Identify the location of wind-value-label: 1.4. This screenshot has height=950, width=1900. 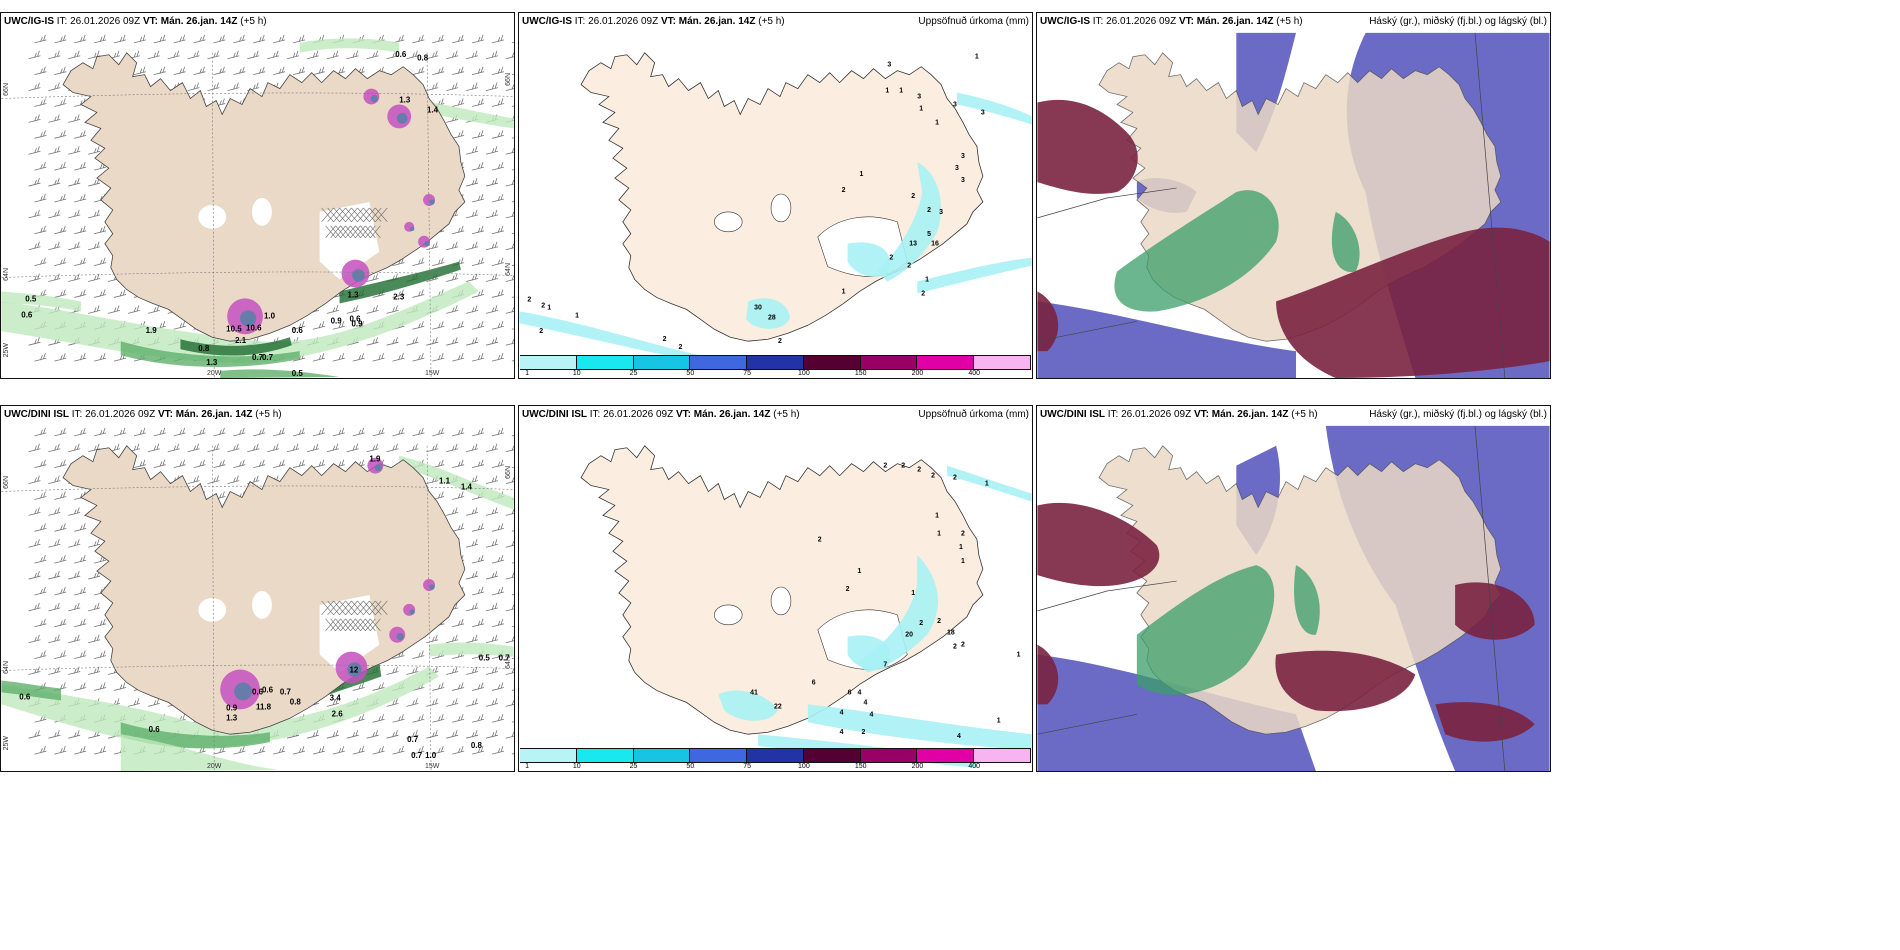
(433, 109).